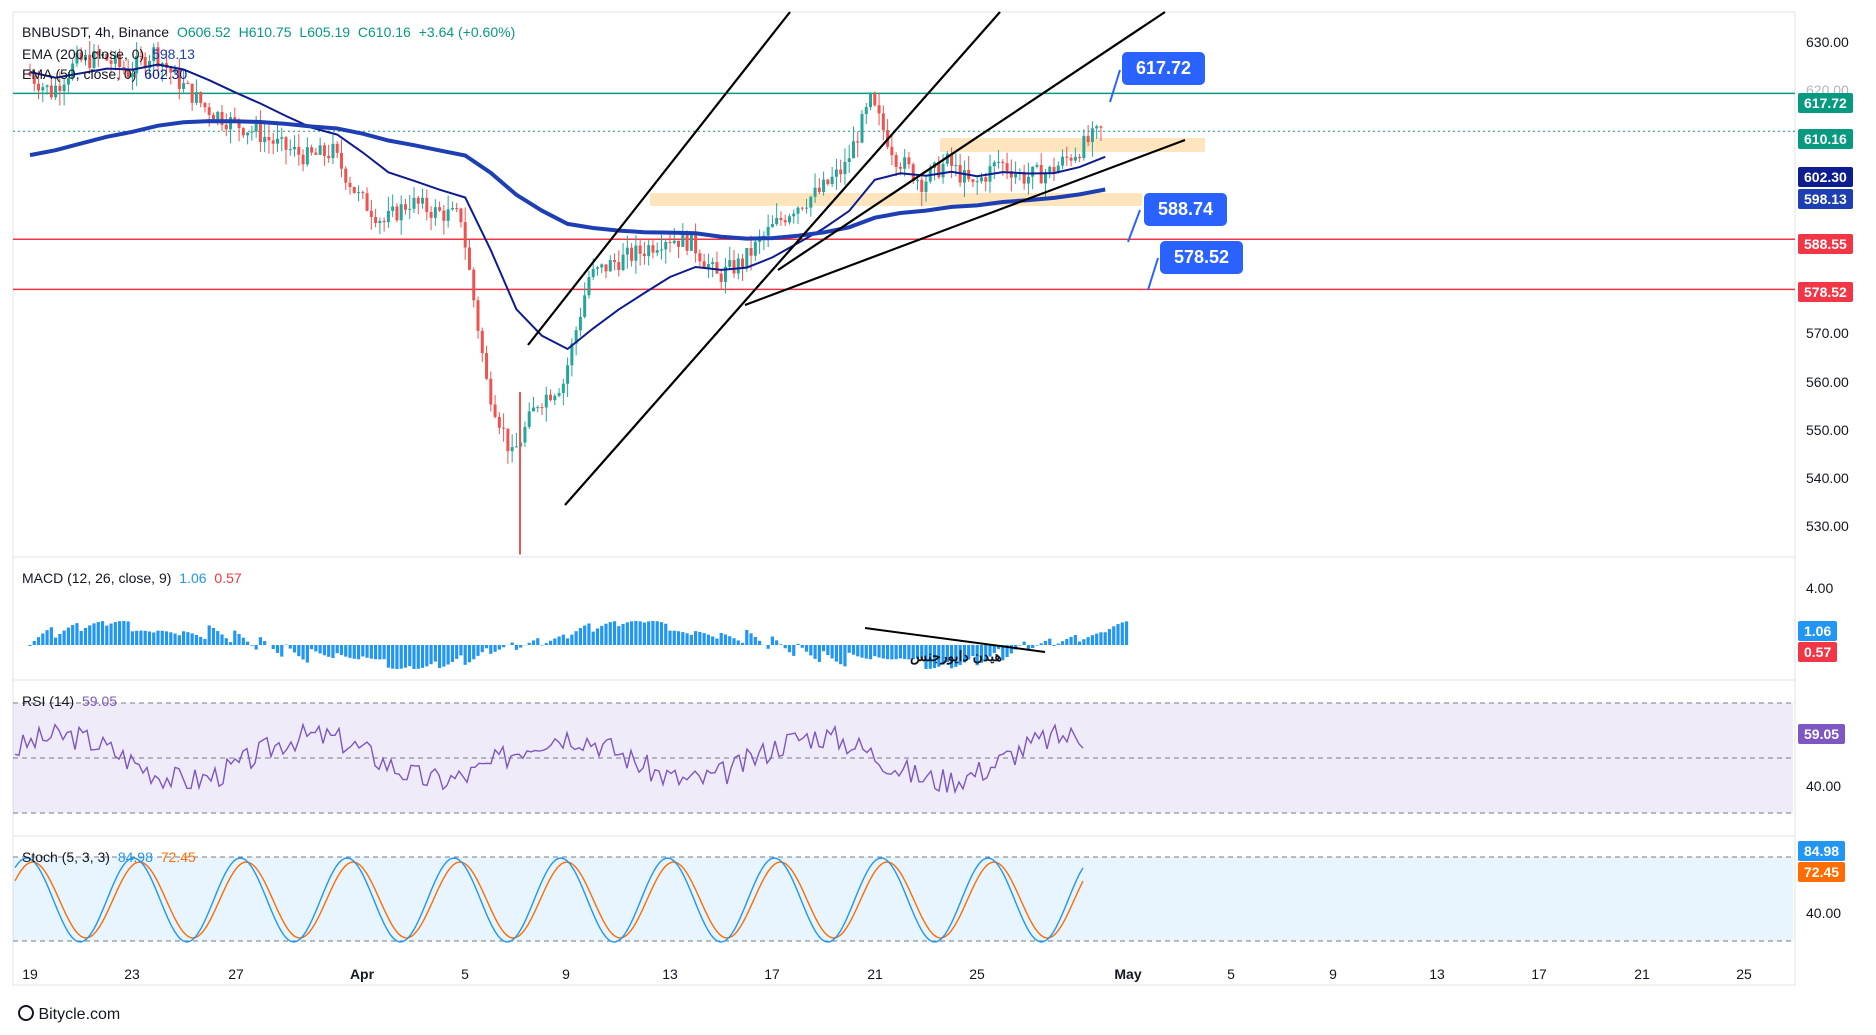 Image resolution: width=1876 pixels, height=1035 pixels. What do you see at coordinates (100, 701) in the screenshot?
I see `rsi-value: 59.05` at bounding box center [100, 701].